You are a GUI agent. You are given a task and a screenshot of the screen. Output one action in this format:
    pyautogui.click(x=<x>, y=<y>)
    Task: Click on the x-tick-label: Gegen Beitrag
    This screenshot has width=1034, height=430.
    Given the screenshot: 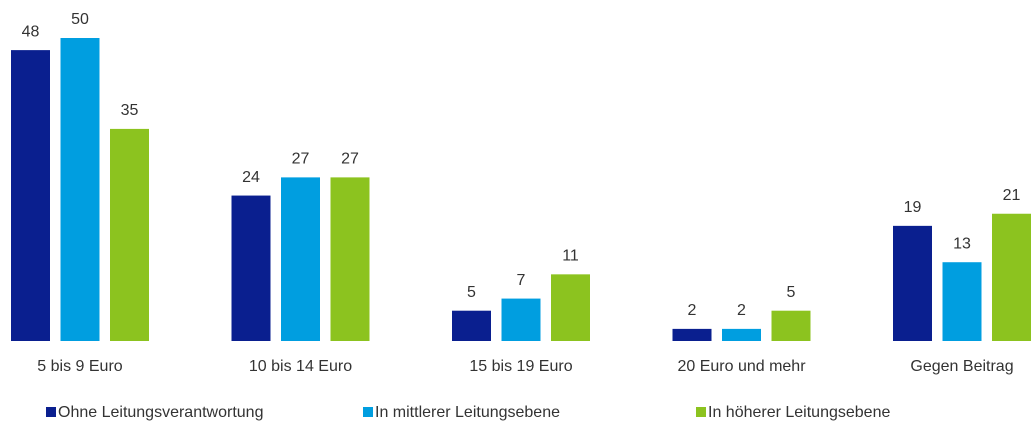 What is the action you would take?
    pyautogui.click(x=961, y=366)
    